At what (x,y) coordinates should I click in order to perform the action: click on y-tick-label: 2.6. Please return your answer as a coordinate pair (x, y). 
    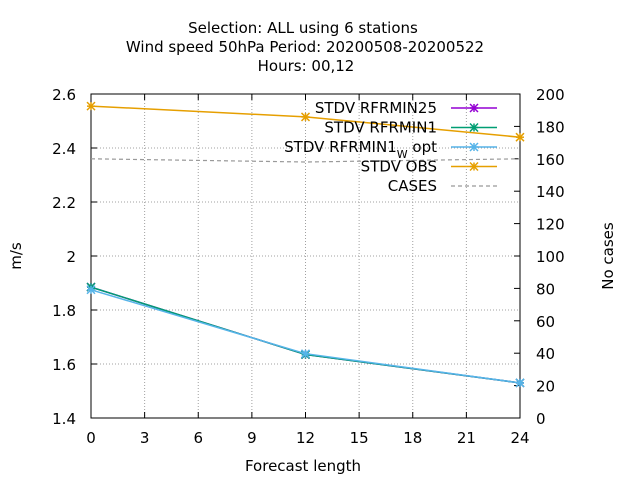
    Looking at the image, I should click on (64, 95).